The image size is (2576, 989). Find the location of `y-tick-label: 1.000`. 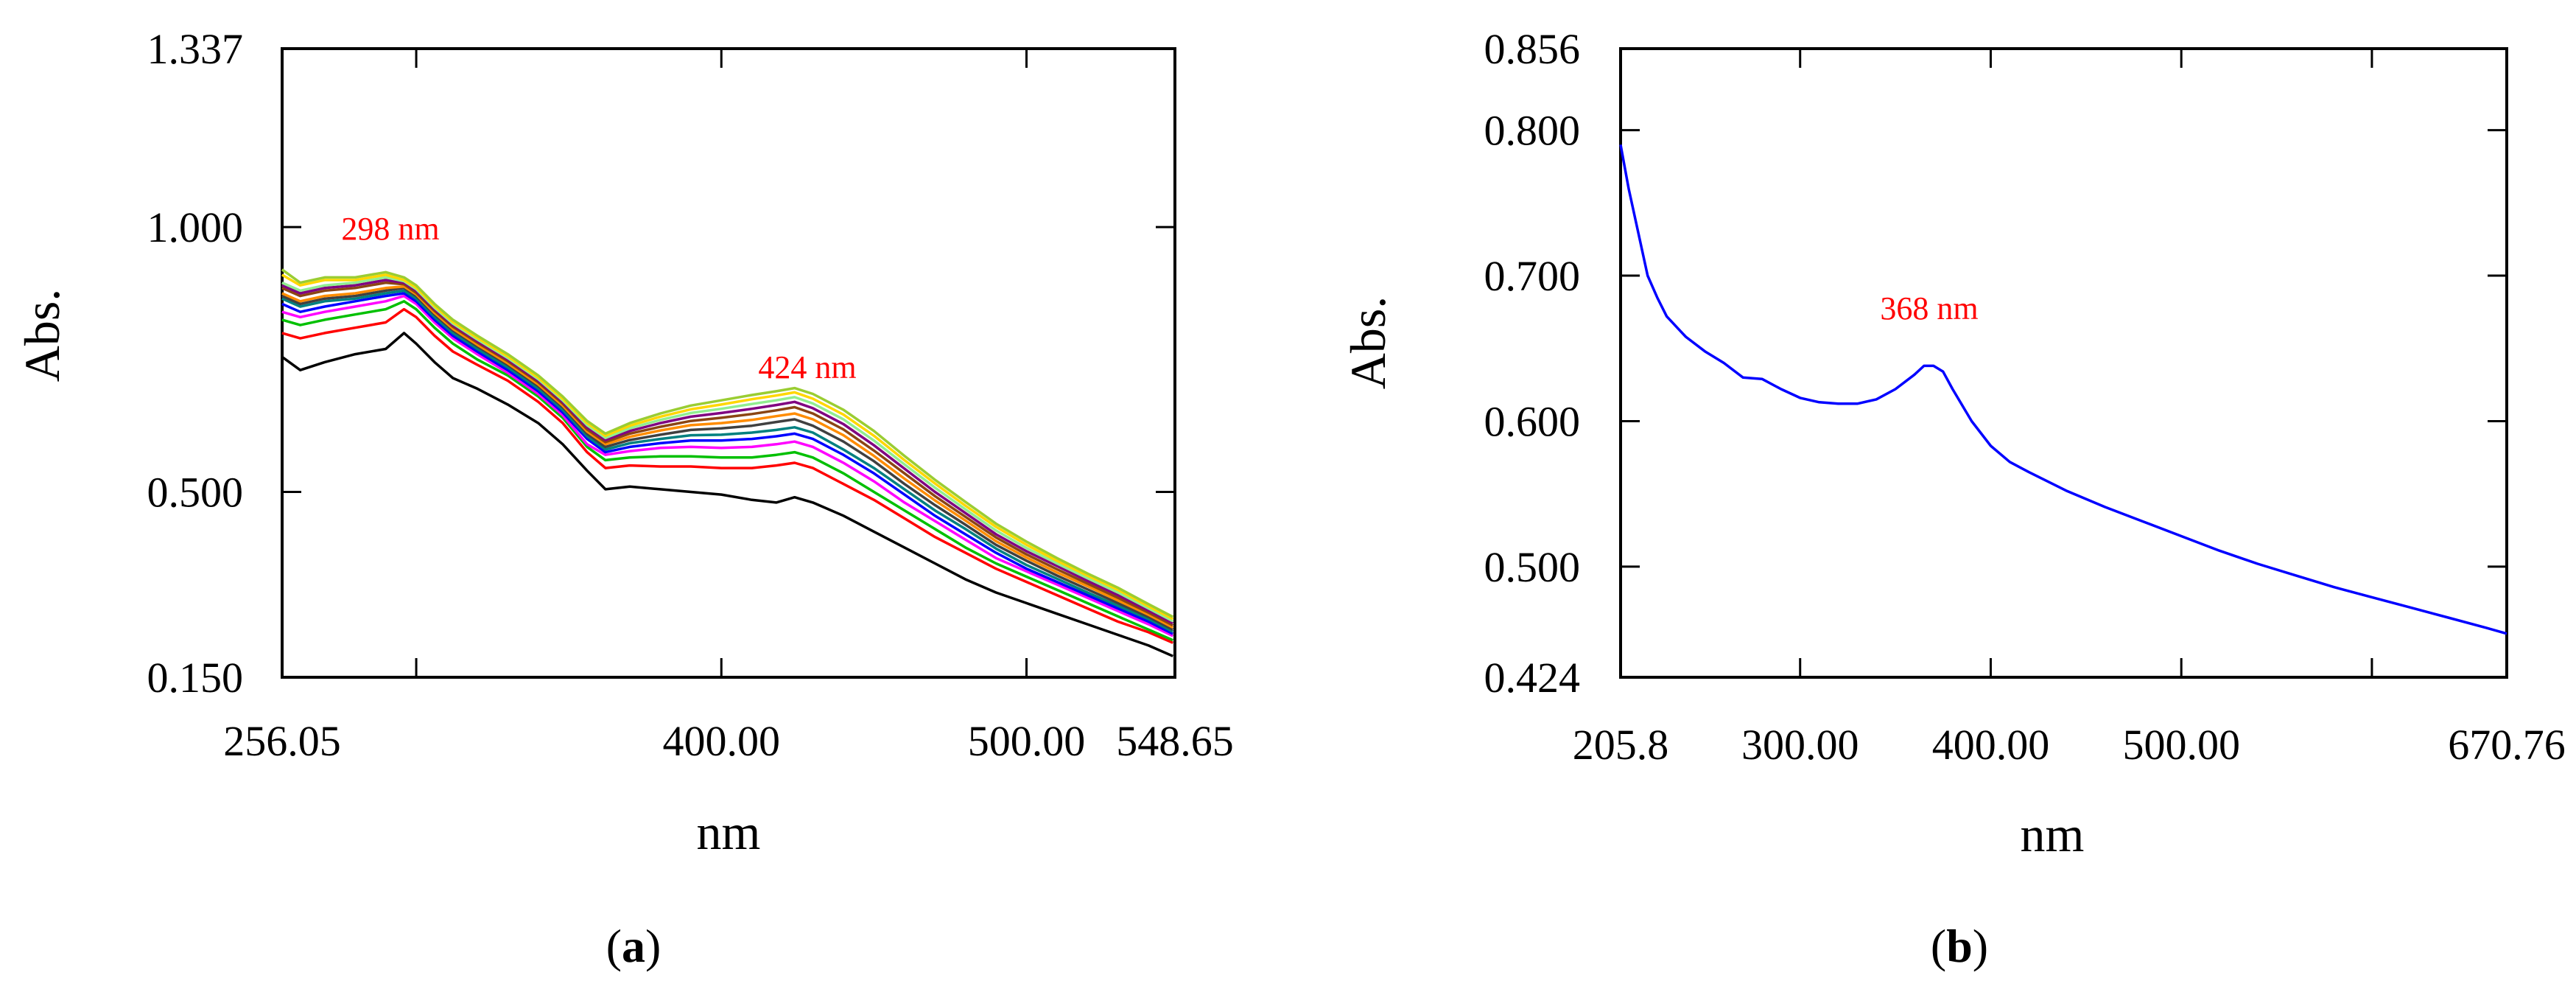

y-tick-label: 1.000 is located at coordinates (196, 227).